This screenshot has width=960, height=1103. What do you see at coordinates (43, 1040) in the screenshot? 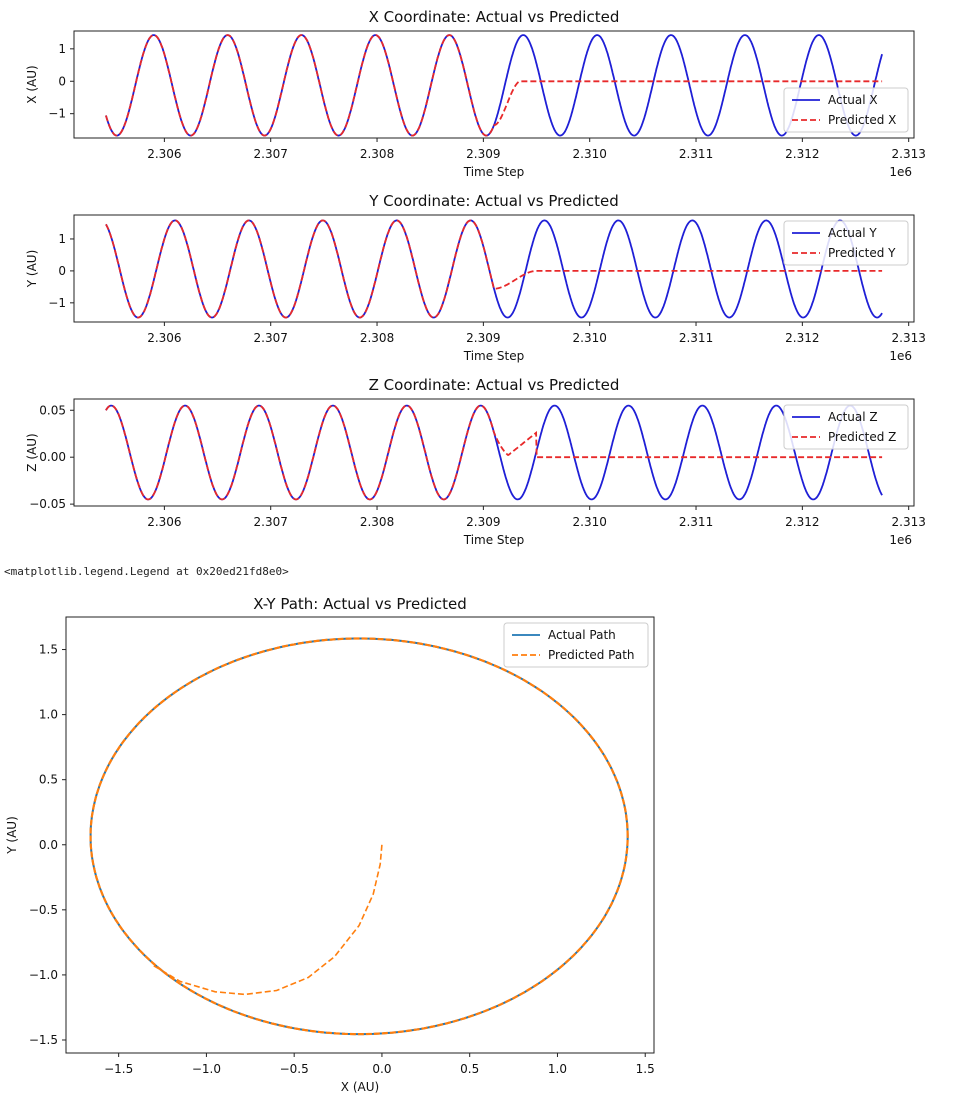
I see `y-tick-label: −1.5` at bounding box center [43, 1040].